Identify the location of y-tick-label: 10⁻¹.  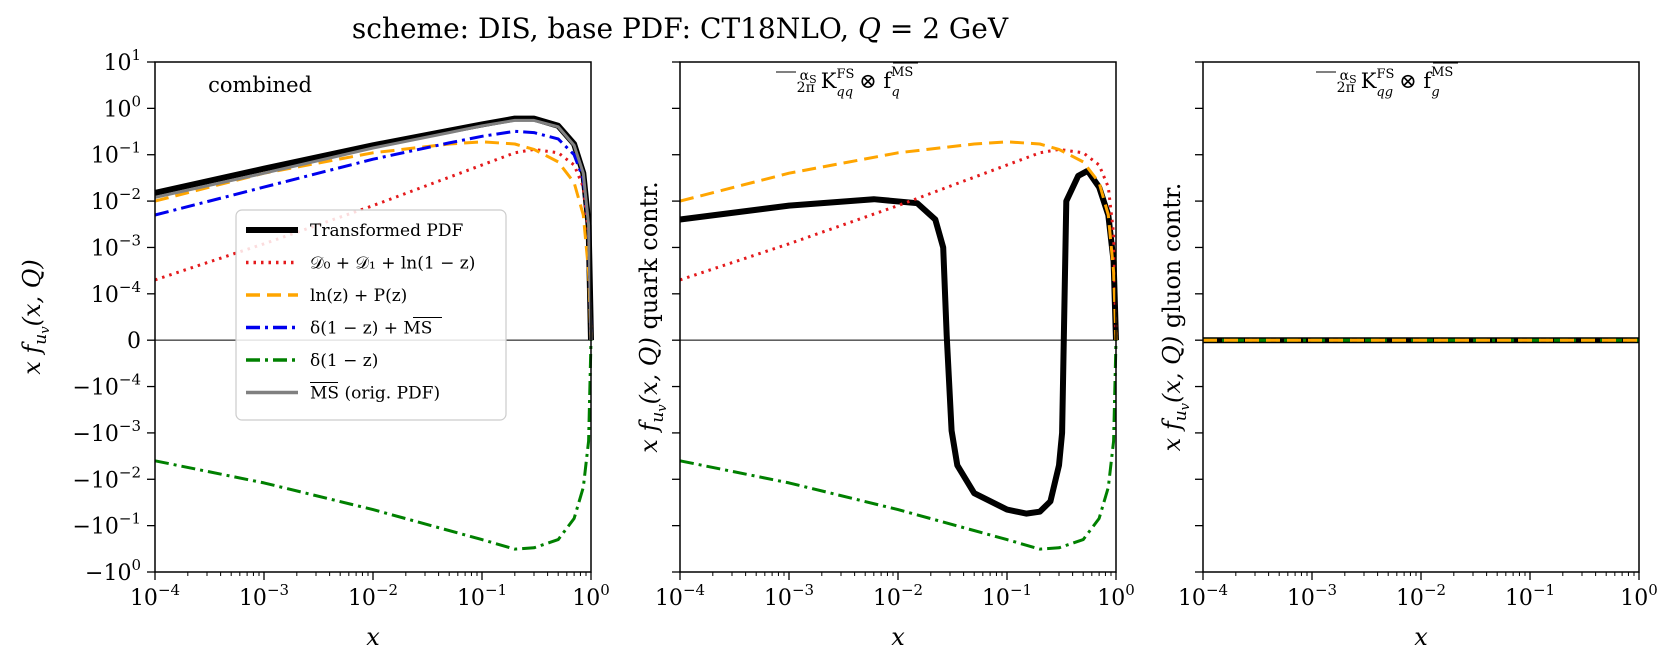
(116, 154).